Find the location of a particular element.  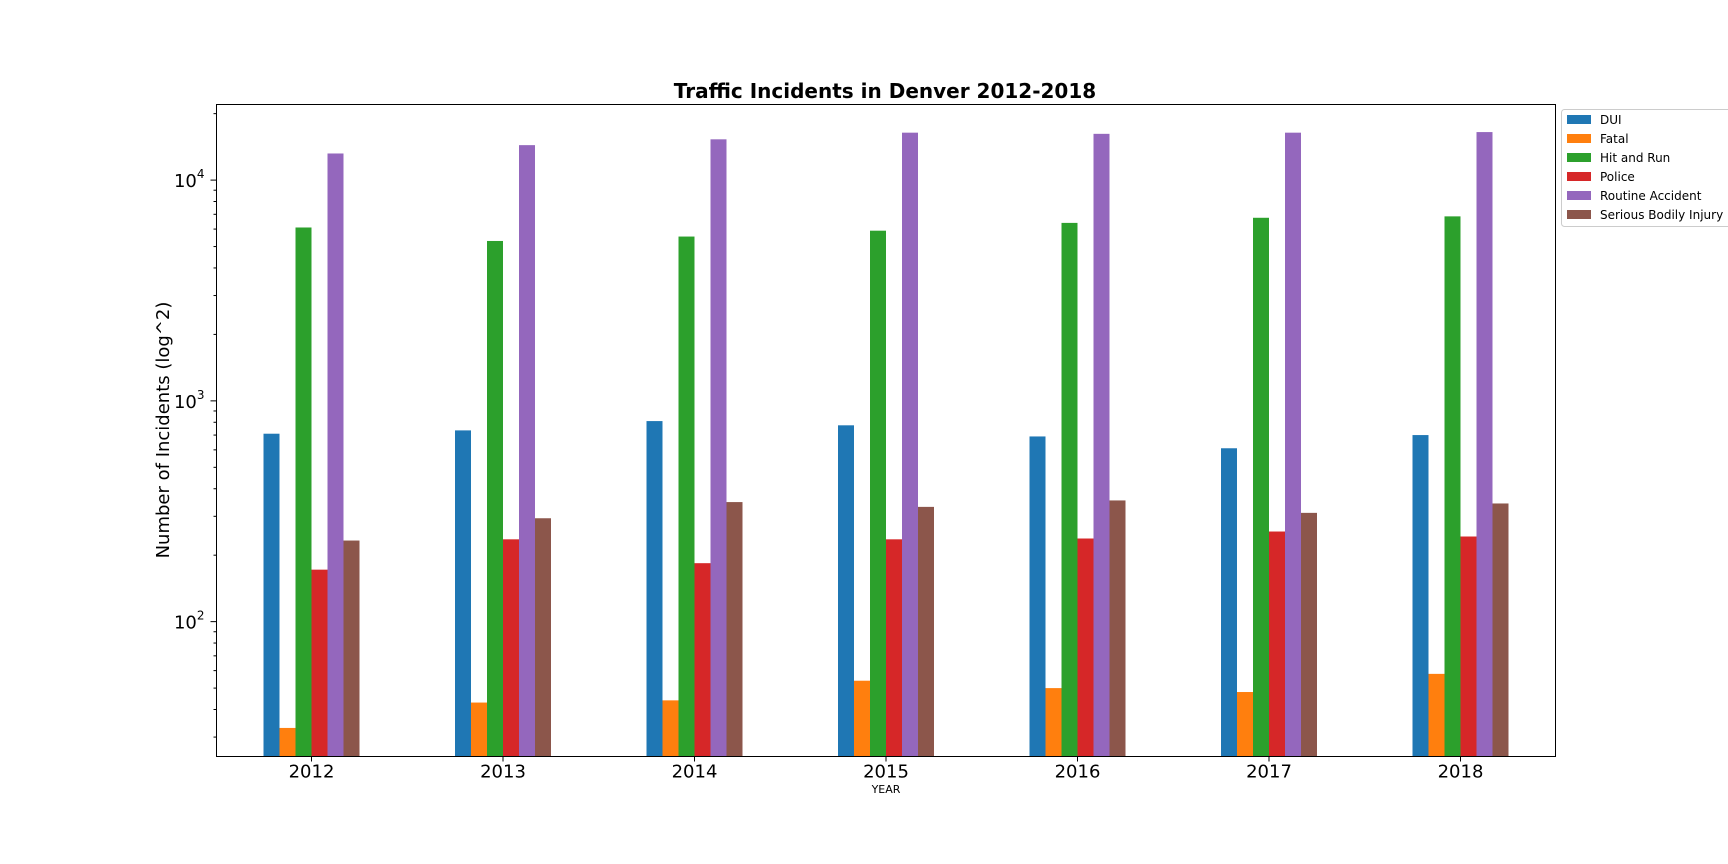

bar-police-2017 is located at coordinates (1277, 644).